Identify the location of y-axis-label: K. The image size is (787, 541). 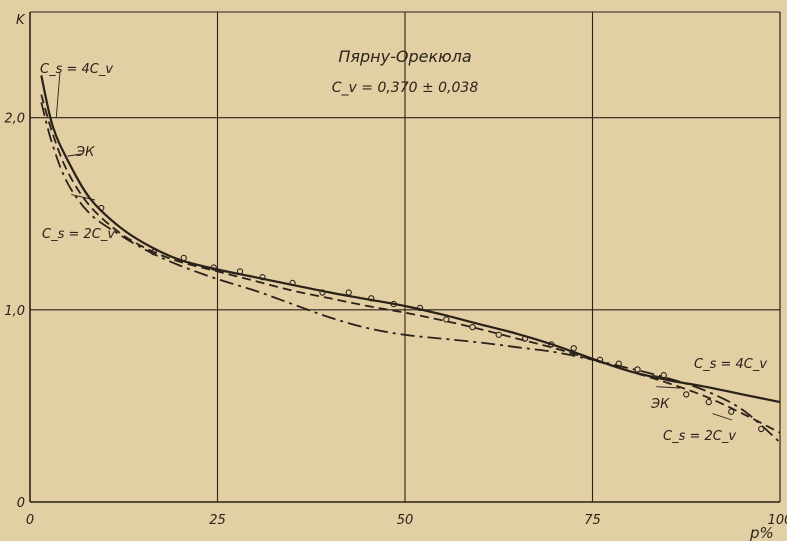
(21, 20).